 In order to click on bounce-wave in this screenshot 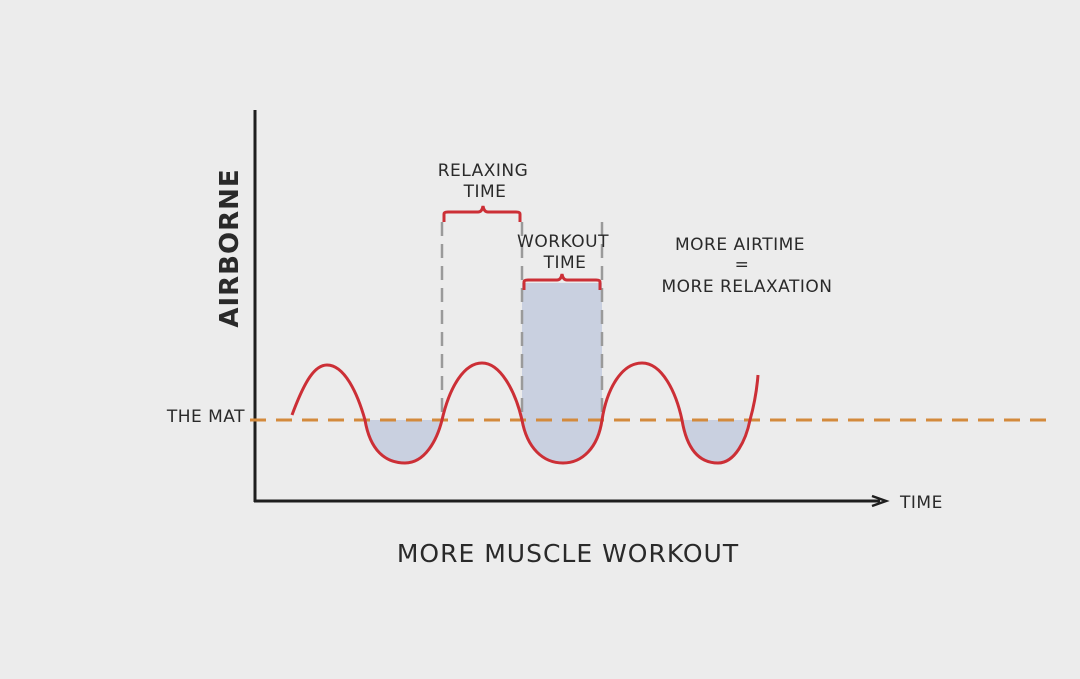, I will do `click(525, 413)`.